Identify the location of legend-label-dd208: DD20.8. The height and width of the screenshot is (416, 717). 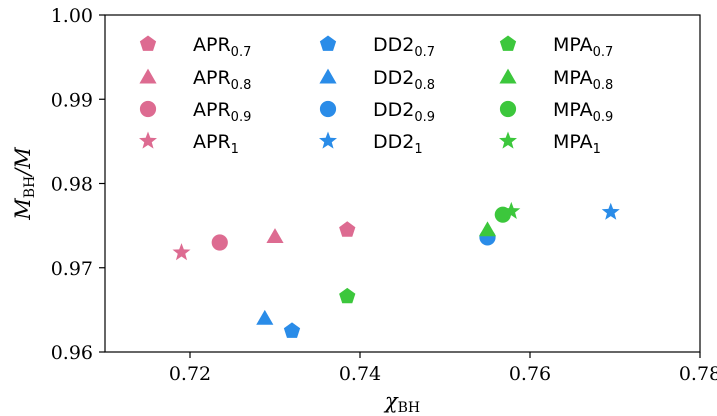
(404, 80).